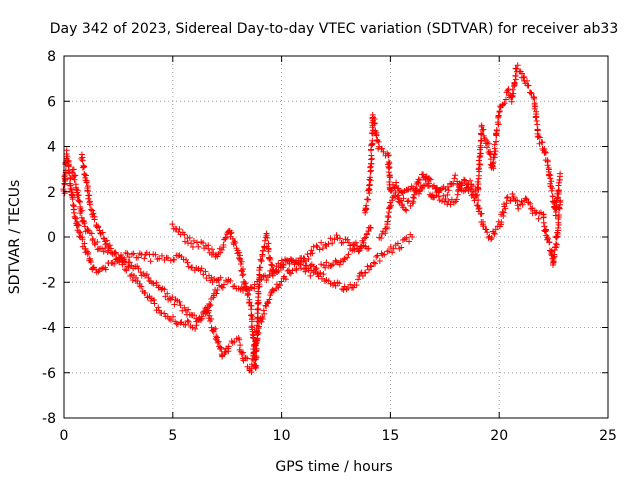 This screenshot has height=480, width=640. What do you see at coordinates (51, 193) in the screenshot?
I see `y-tick-label: 2` at bounding box center [51, 193].